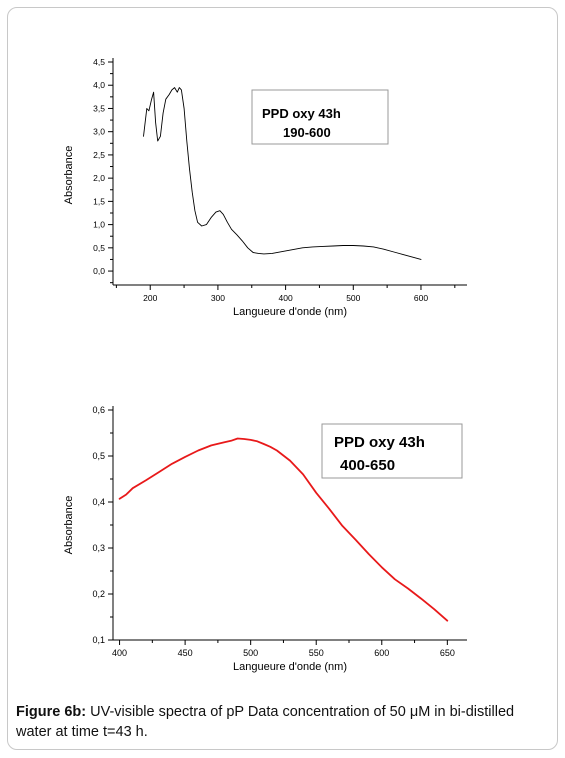  Describe the element at coordinates (286, 298) in the screenshot. I see `chart-1-x-tick-label: 400` at that location.